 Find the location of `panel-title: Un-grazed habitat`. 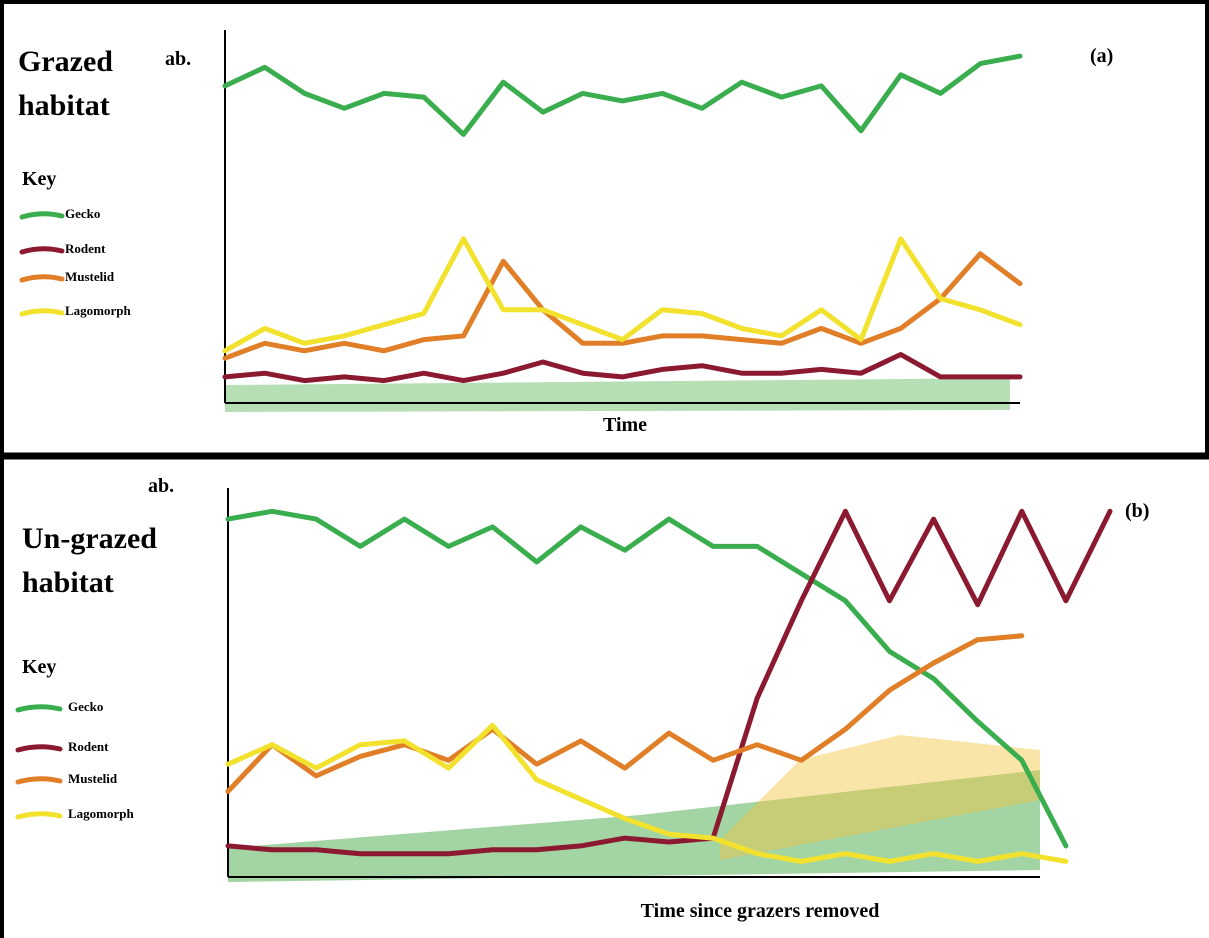

panel-title: Un-grazed habitat is located at coordinates (89, 560).